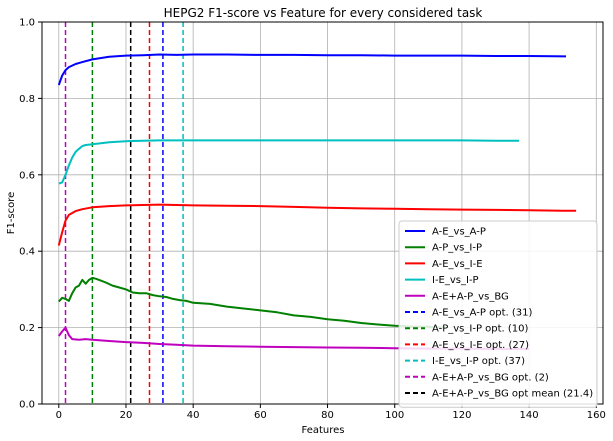 This screenshot has width=613, height=441. I want to click on y-tick-label-0: 0.0, so click(27, 405).